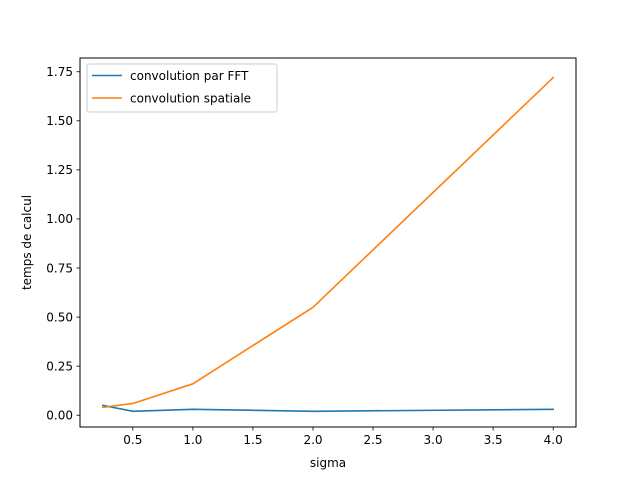  I want to click on legend: convolution par FFT convolution spatiale, so click(182, 88).